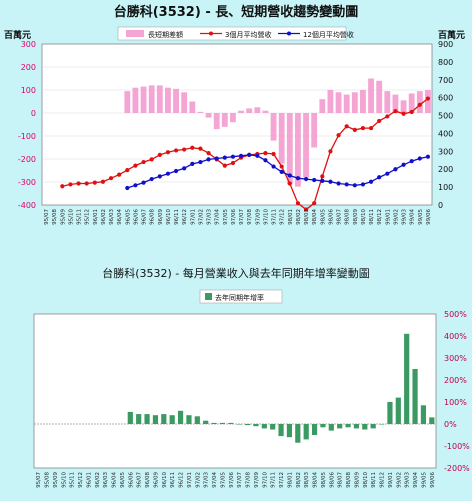 Image resolution: width=472 pixels, height=501 pixels. I want to click on x-tick-label: 98/10, so click(364, 217).